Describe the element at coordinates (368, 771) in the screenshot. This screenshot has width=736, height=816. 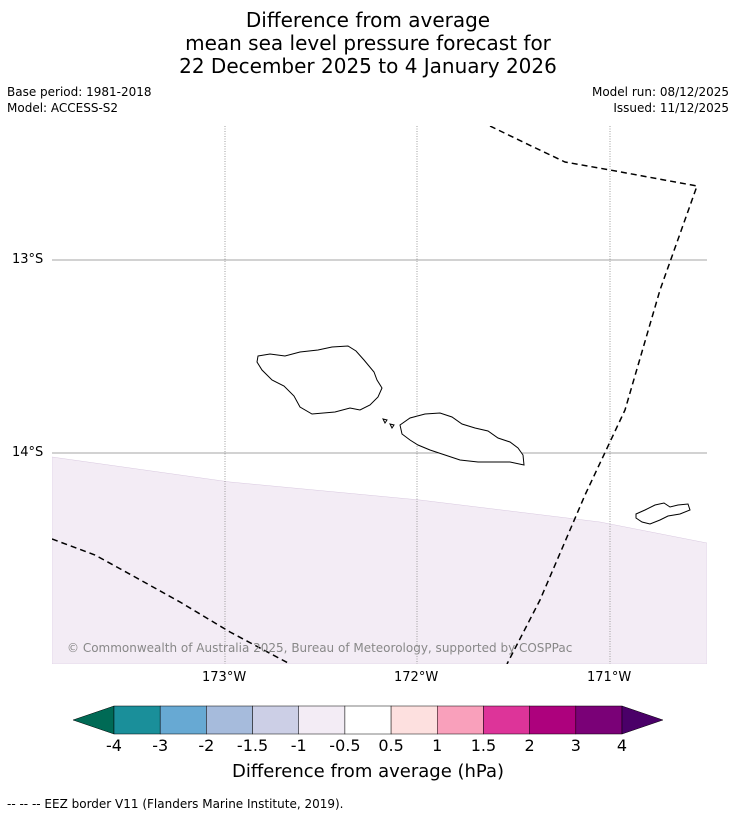
I see `colorbar-title: Difference from average (hPa)` at that location.